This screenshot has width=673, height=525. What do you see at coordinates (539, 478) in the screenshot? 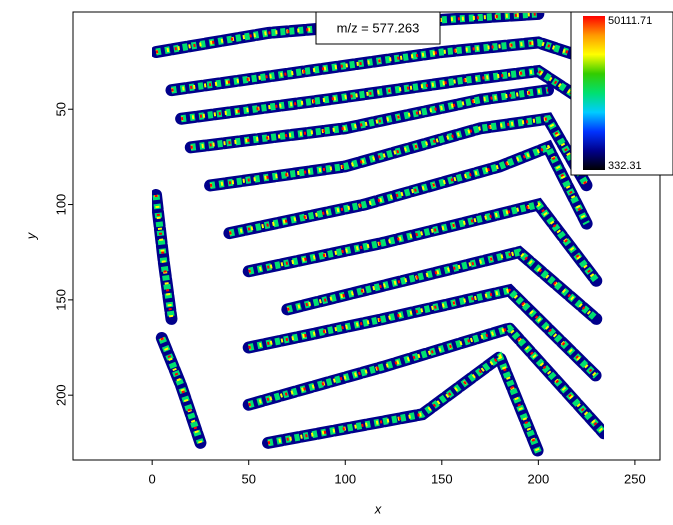
I see `x-tick-label: 200` at bounding box center [539, 478].